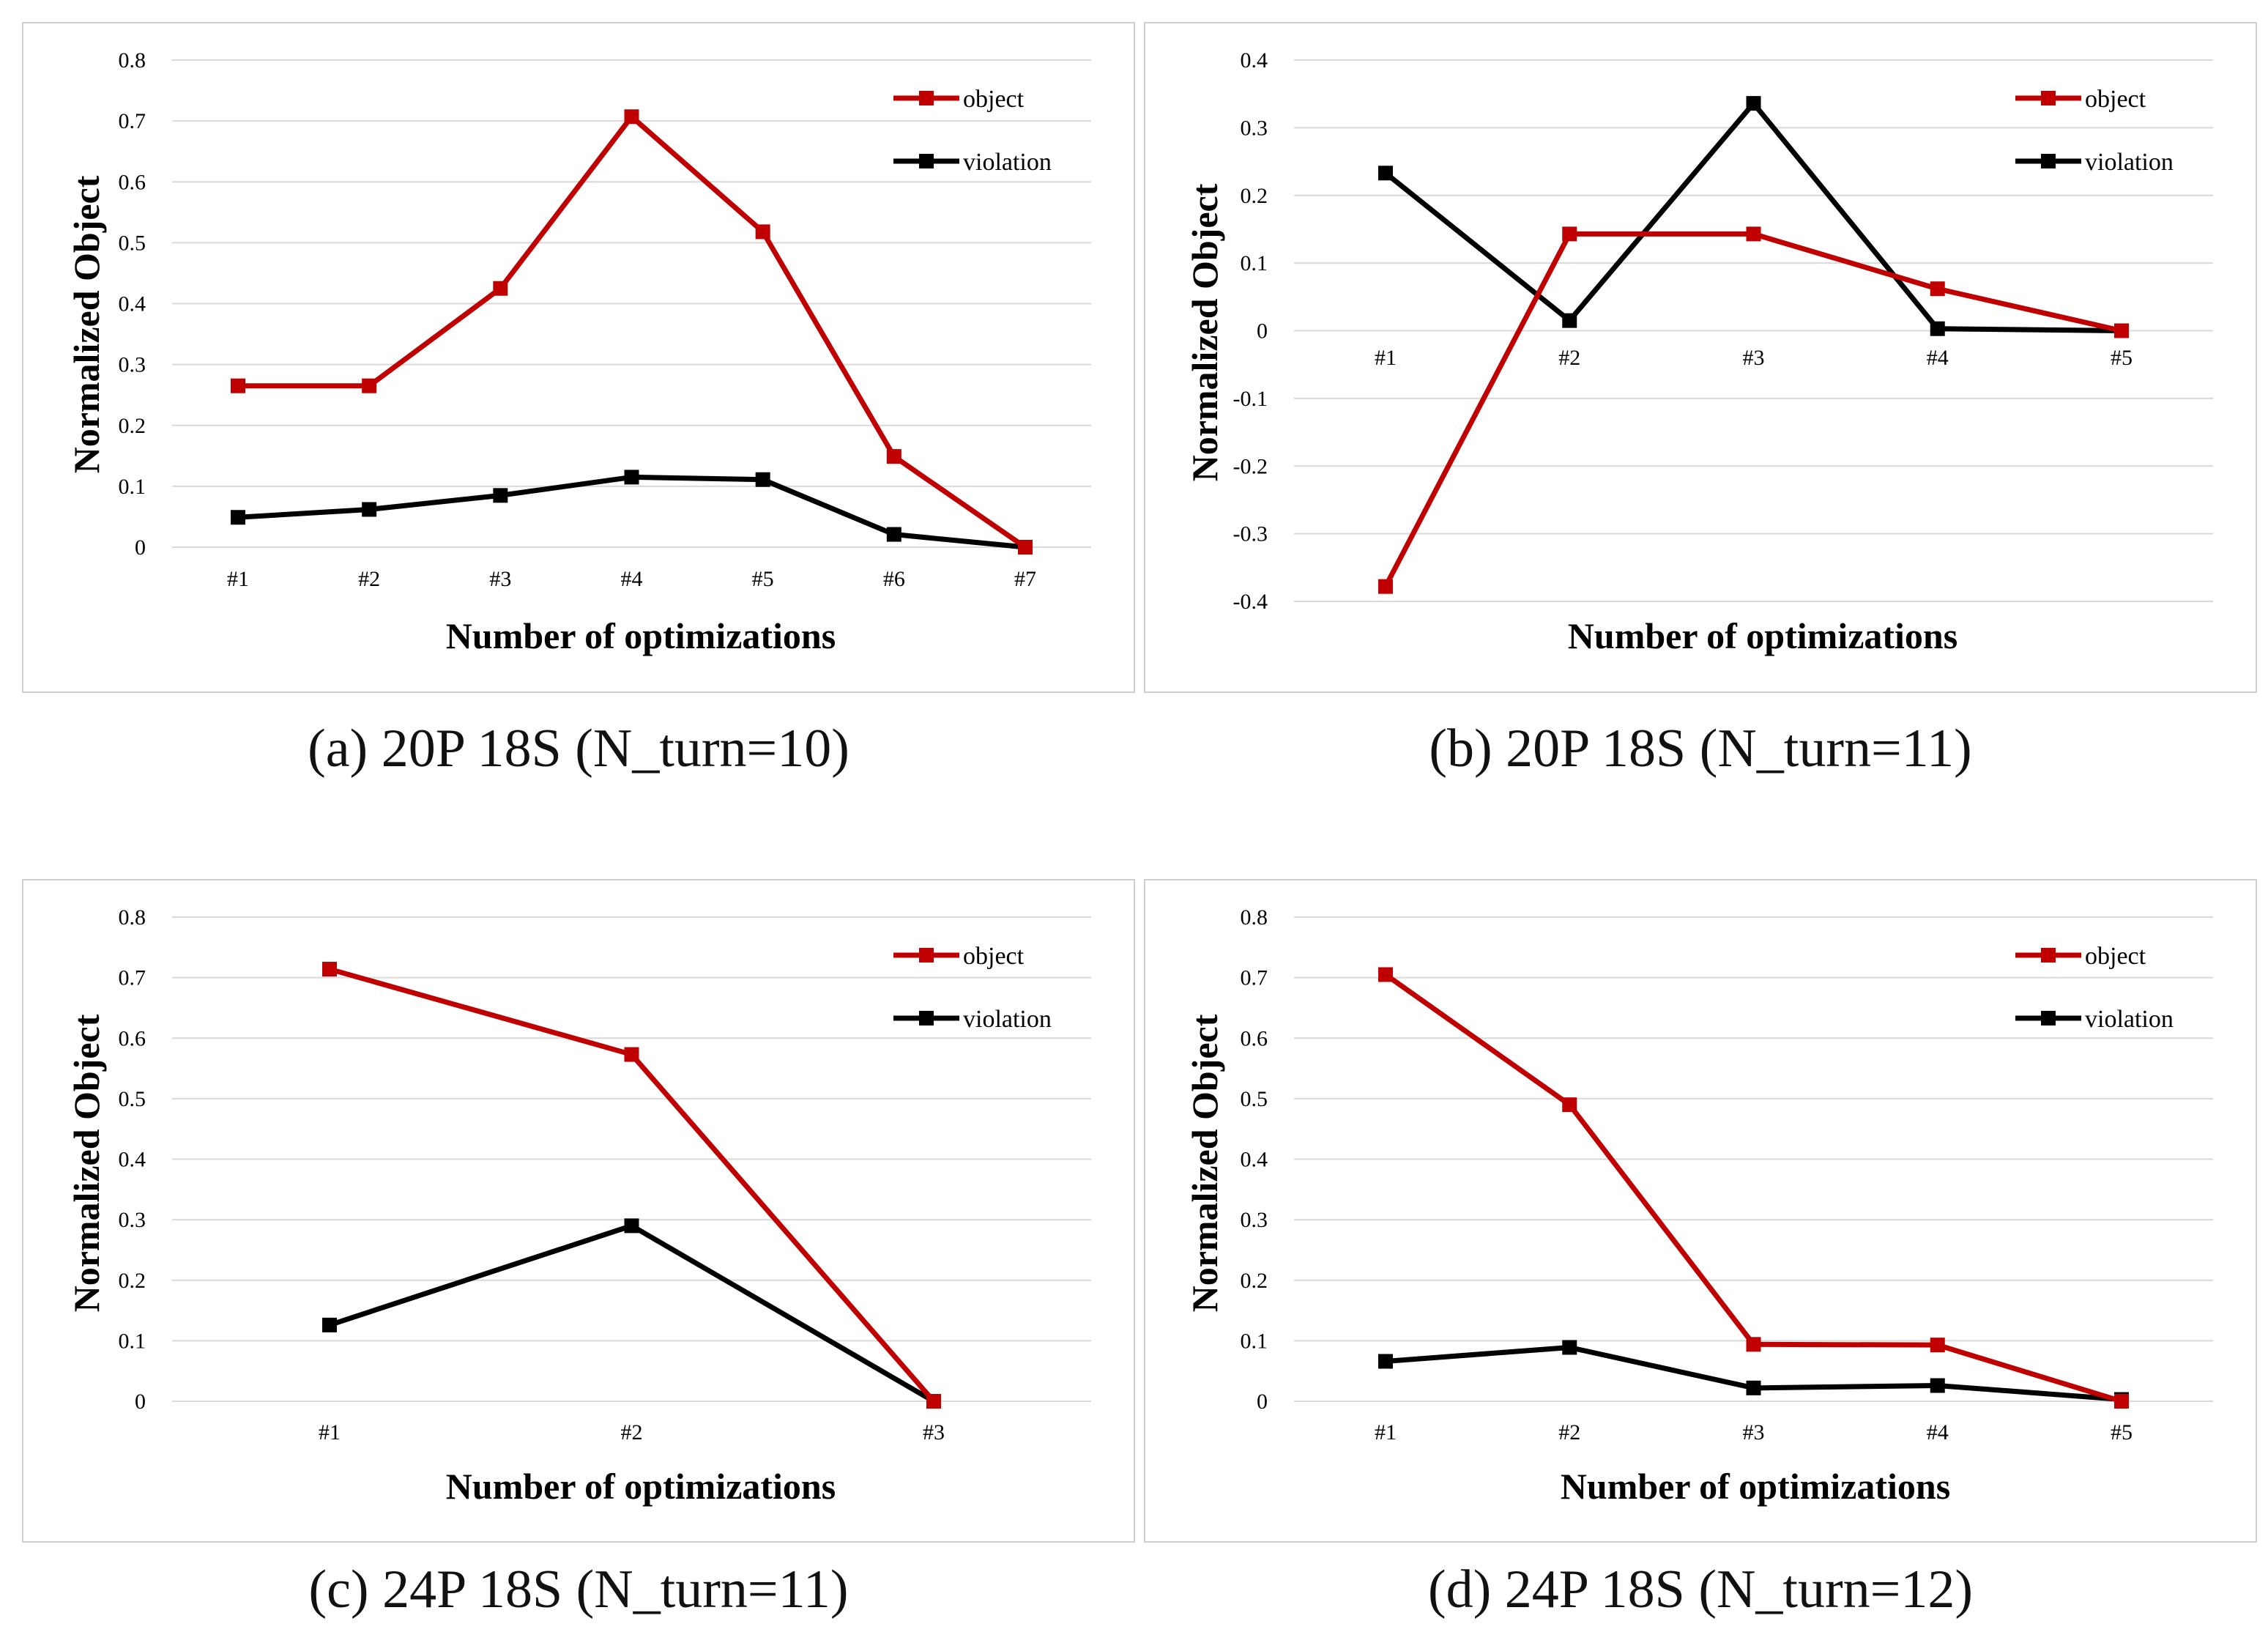  What do you see at coordinates (1250, 602) in the screenshot?
I see `y-tick-label: -0.4` at bounding box center [1250, 602].